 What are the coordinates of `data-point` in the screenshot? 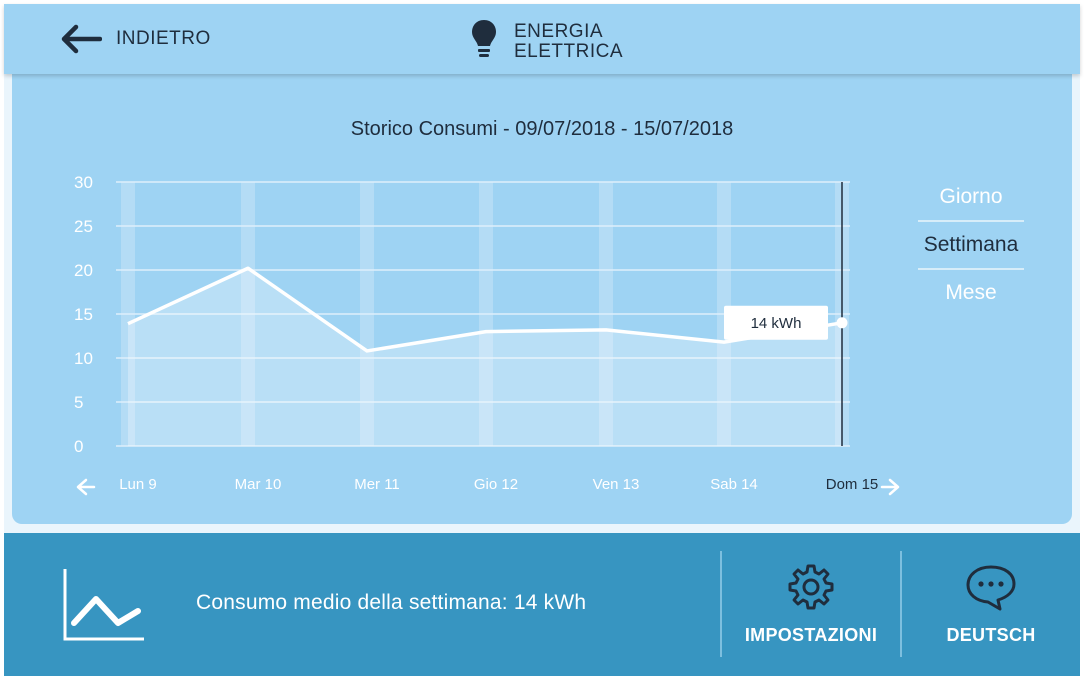 It's located at (842, 323).